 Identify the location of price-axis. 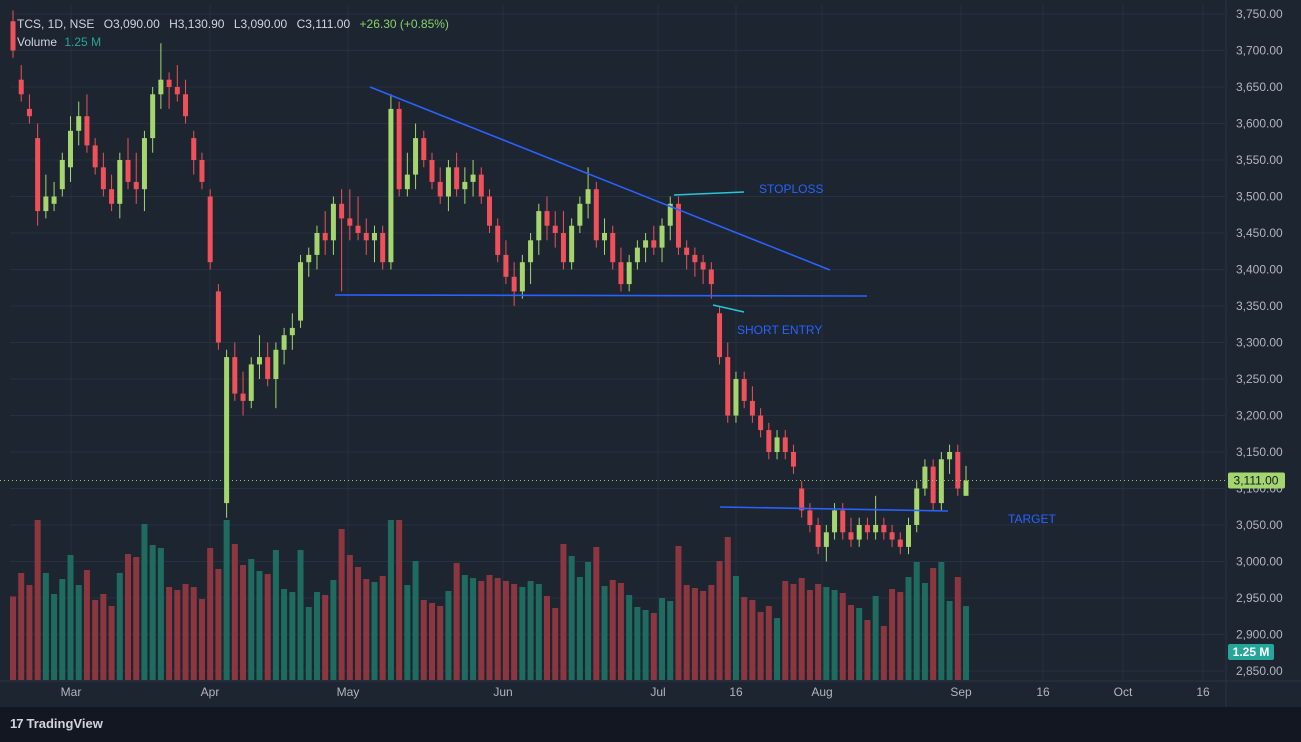
(1263, 353).